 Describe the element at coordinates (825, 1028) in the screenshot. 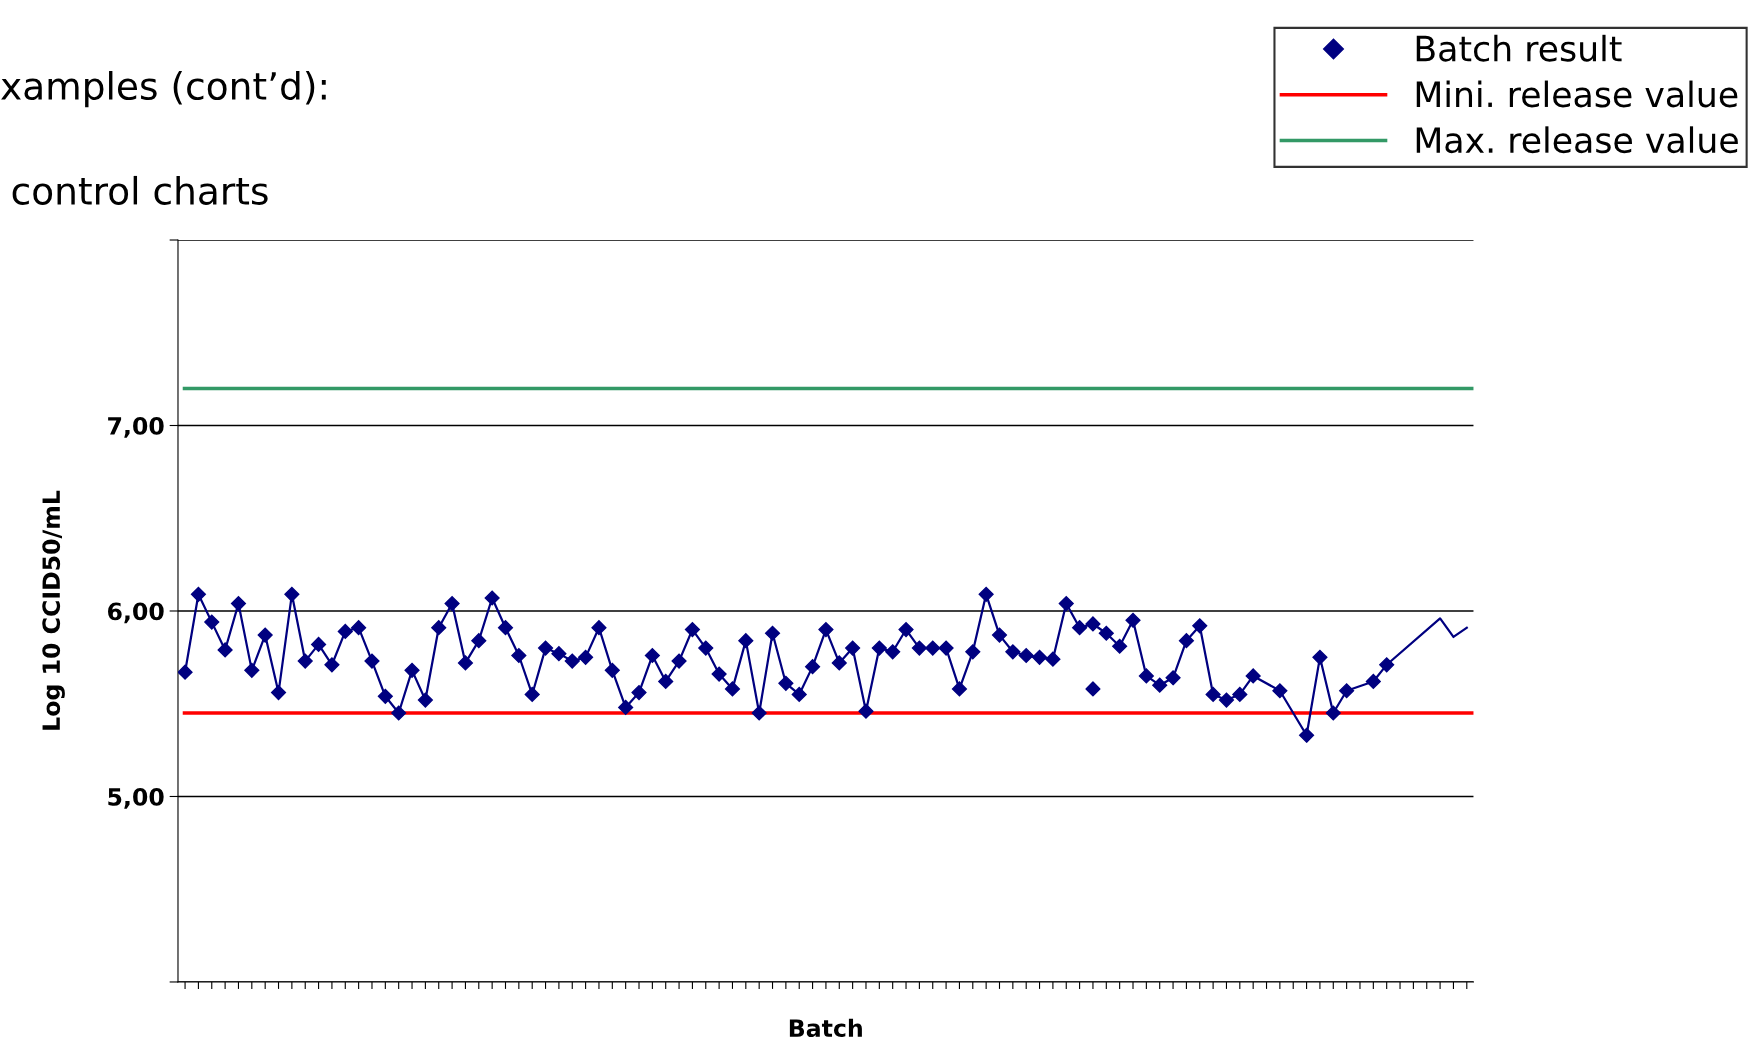

I see `x-axis-title: Batch` at that location.